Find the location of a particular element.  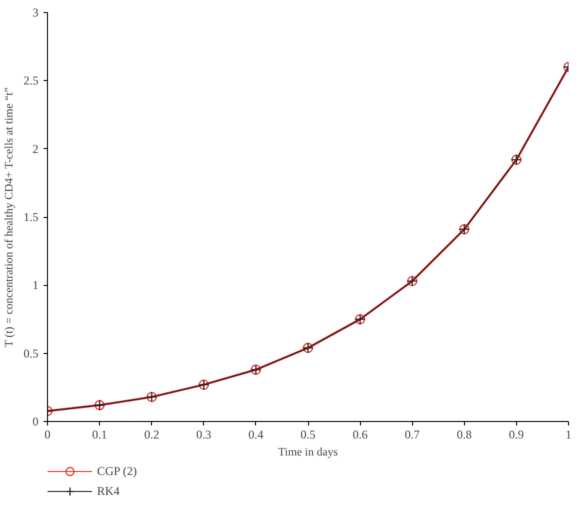

x-tick-label: 0.1 is located at coordinates (100, 435).